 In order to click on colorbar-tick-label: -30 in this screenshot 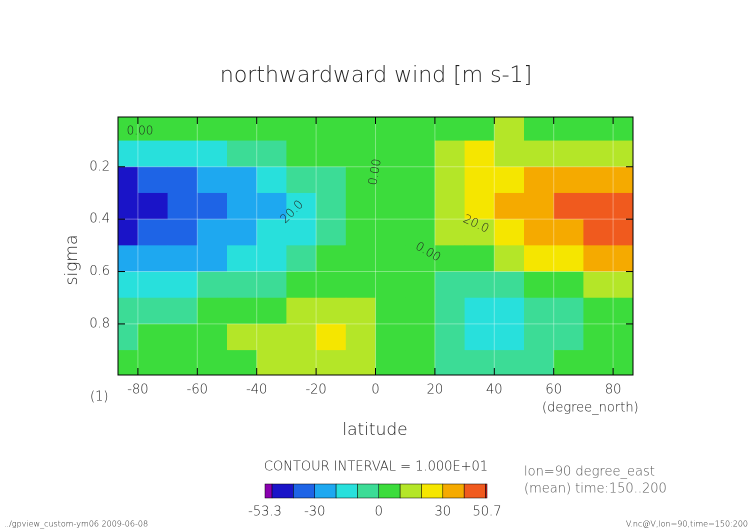, I will do `click(314, 512)`.